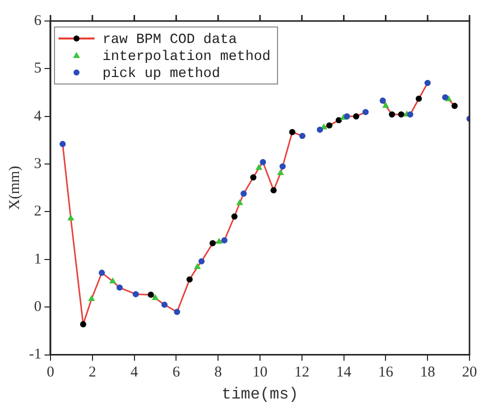 Image resolution: width=480 pixels, height=412 pixels. I want to click on y-tick-label: 5, so click(38, 68).